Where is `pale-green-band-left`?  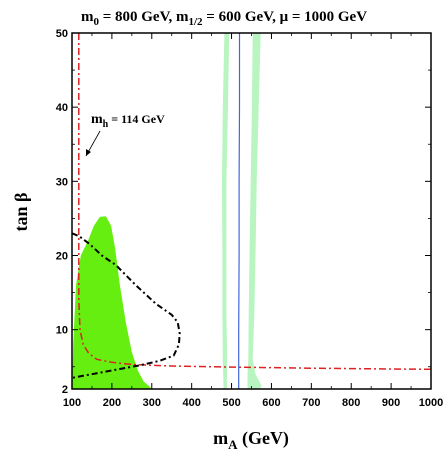 pale-green-band-left is located at coordinates (226, 211).